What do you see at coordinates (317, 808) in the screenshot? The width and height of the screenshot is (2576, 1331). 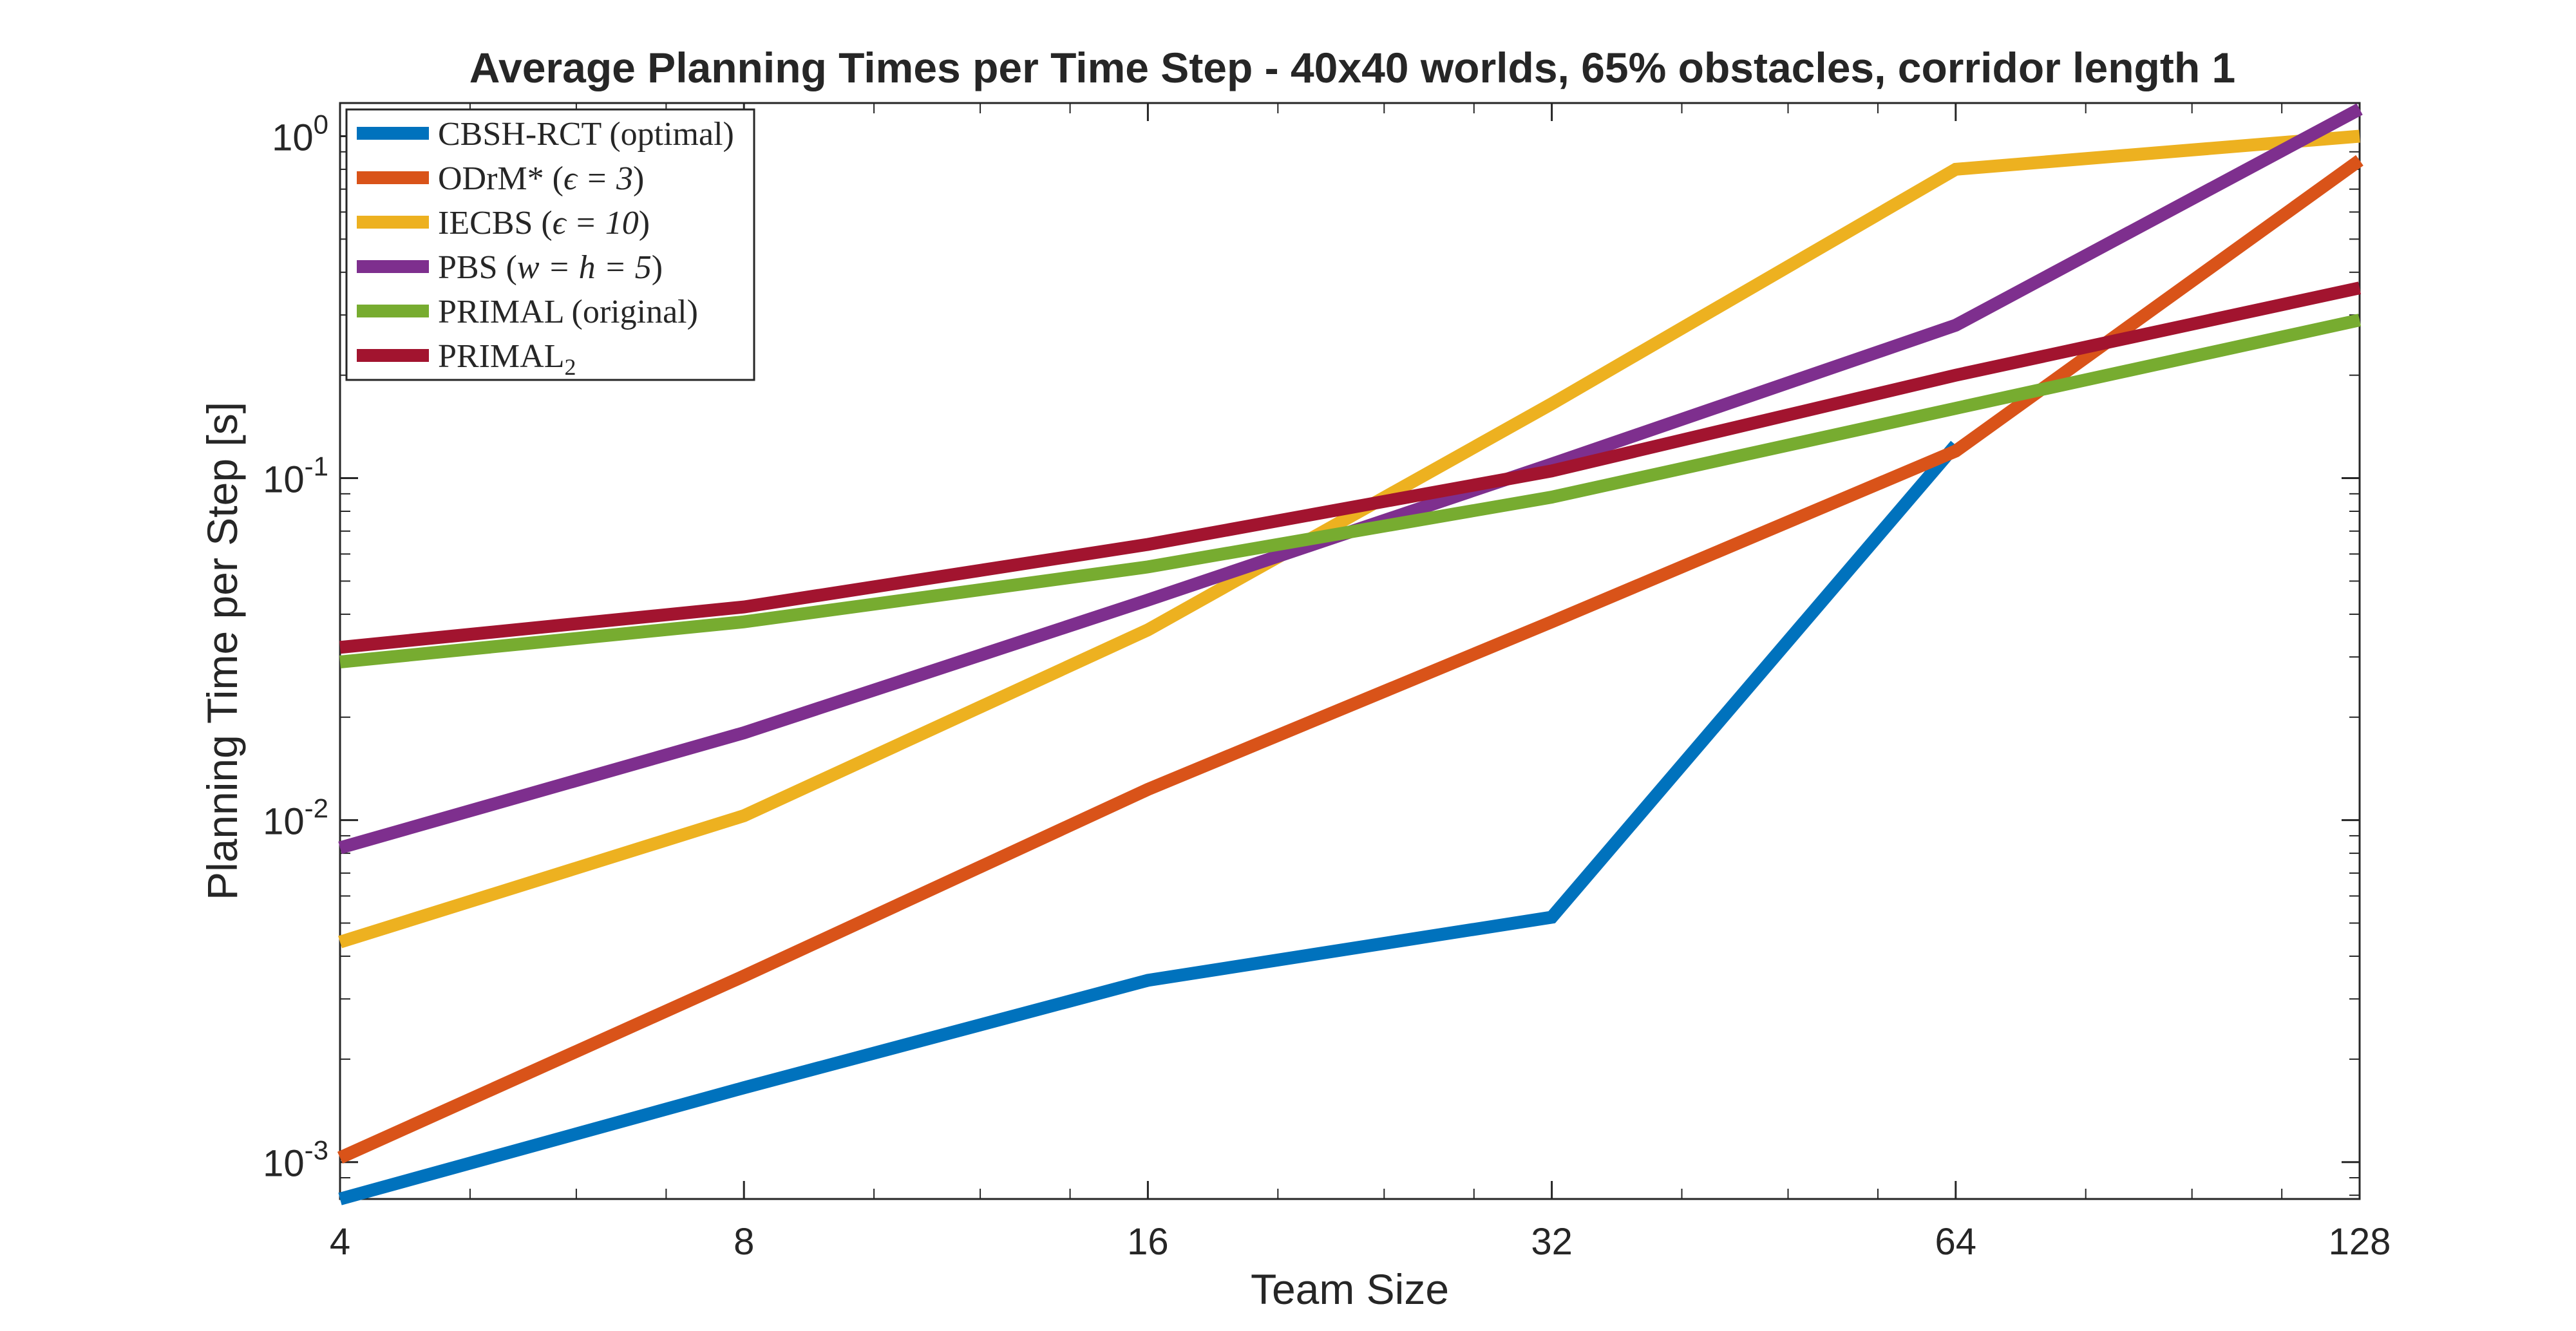 I see `y-tick-exponent: -2` at bounding box center [317, 808].